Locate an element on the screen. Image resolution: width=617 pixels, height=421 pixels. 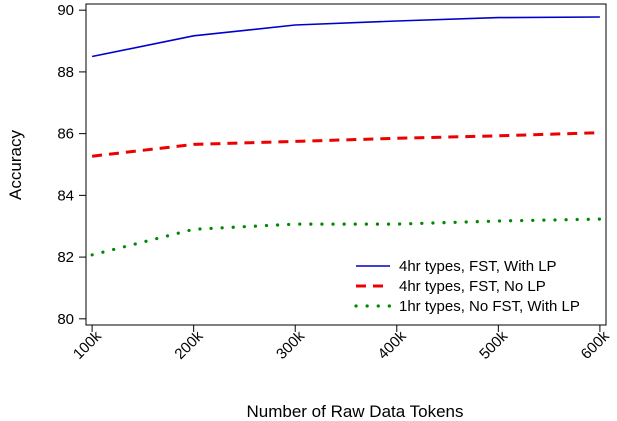
legend-label-3: 1hr types, No FST, With LP is located at coordinates (489, 306).